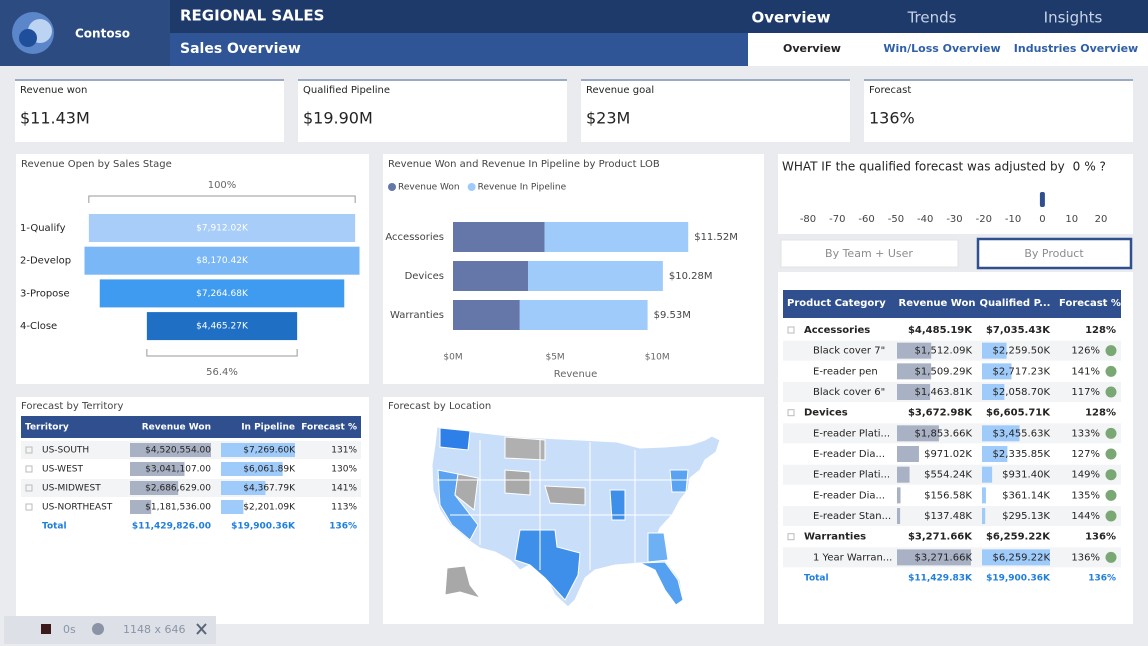 The height and width of the screenshot is (646, 1148). I want to click on kpi-card, so click(149, 111).